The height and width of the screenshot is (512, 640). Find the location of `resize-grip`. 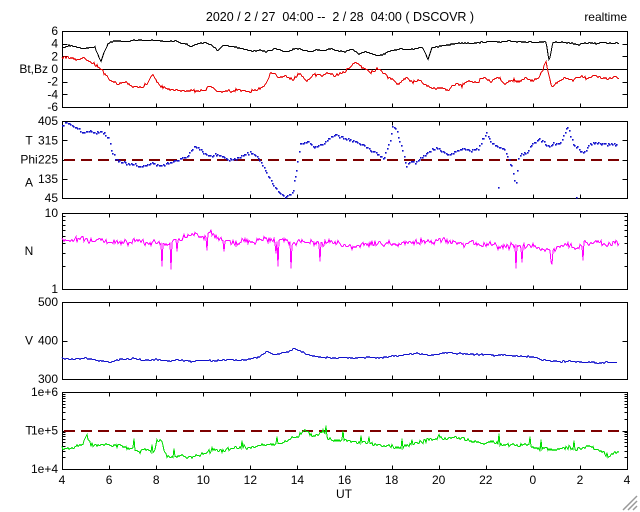

resize-grip is located at coordinates (630, 503).